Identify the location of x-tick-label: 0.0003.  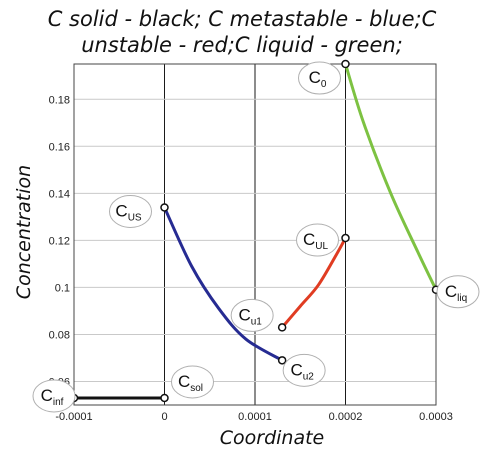
(436, 417).